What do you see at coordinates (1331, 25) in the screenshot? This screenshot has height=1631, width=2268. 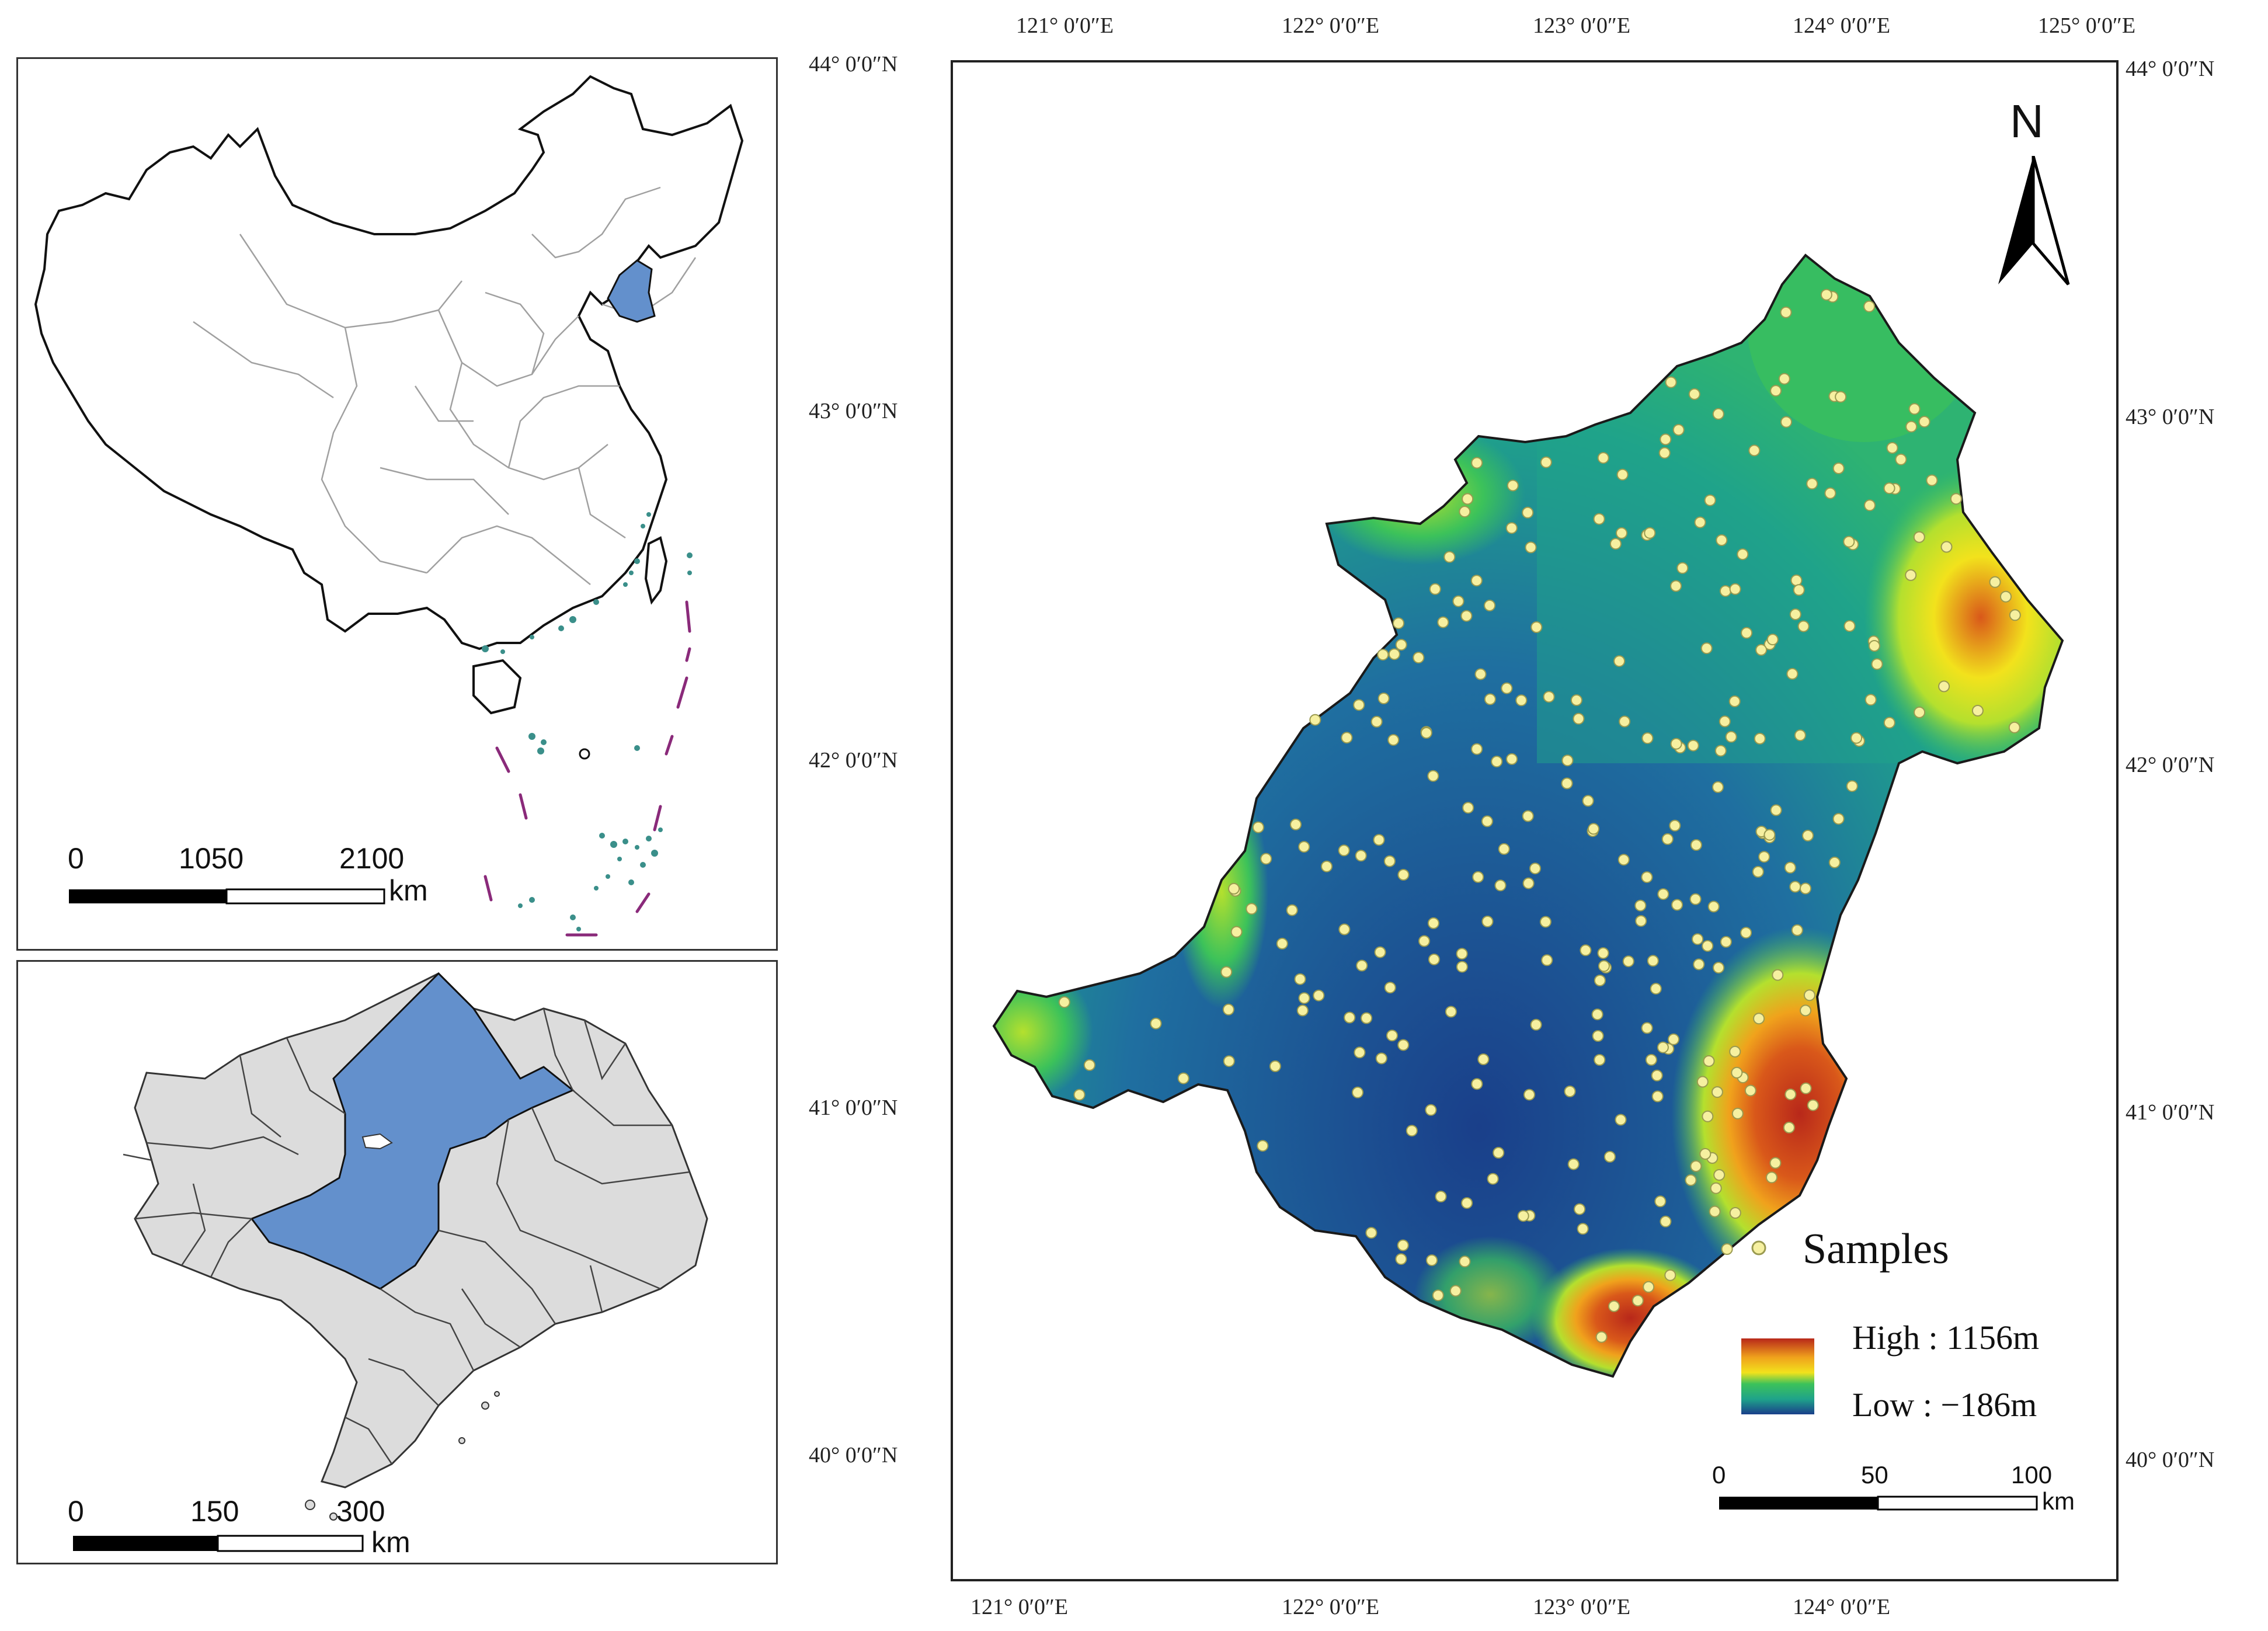 I see `top-lon-label: 122° 0′0″E` at bounding box center [1331, 25].